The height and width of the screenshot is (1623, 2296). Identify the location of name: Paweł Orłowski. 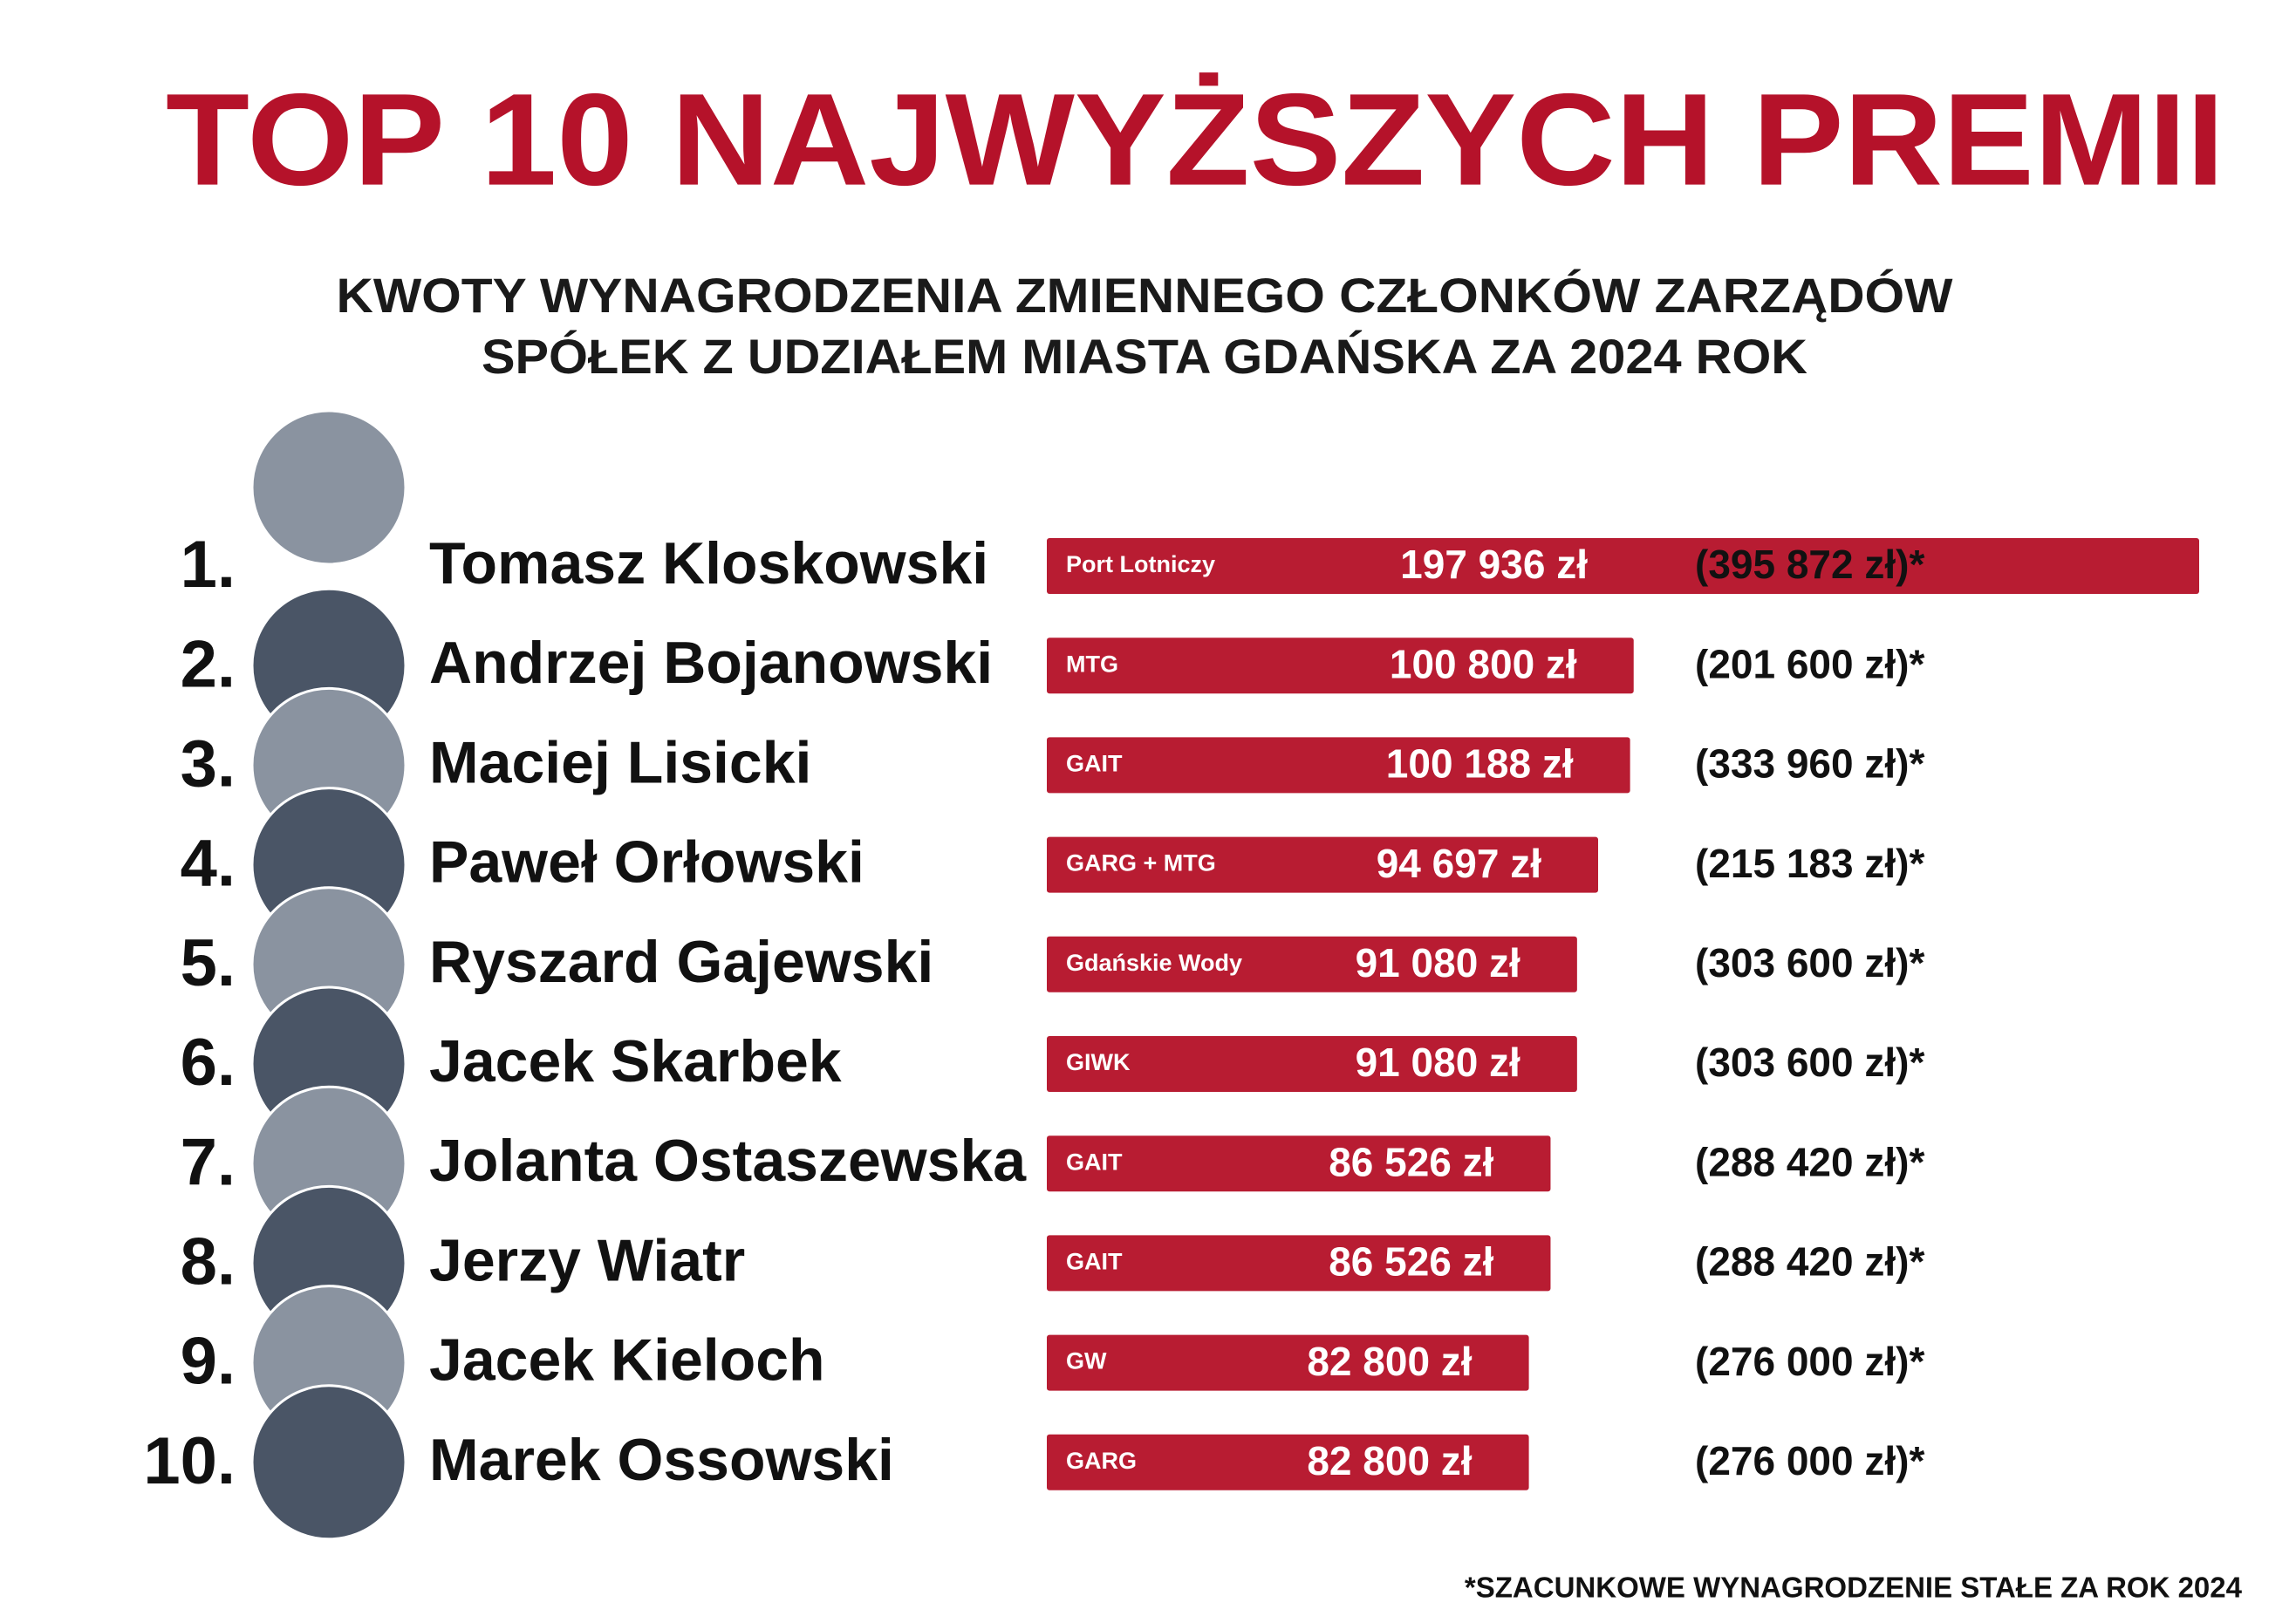
(646, 862).